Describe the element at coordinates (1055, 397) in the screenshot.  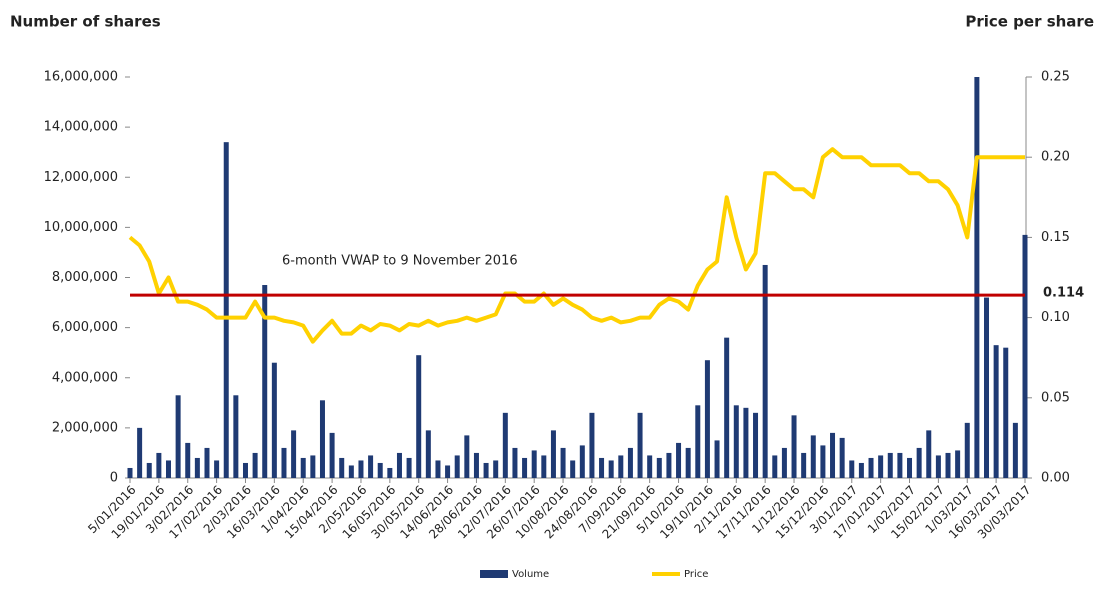
I see `y2-tick-label: 0.05` at that location.